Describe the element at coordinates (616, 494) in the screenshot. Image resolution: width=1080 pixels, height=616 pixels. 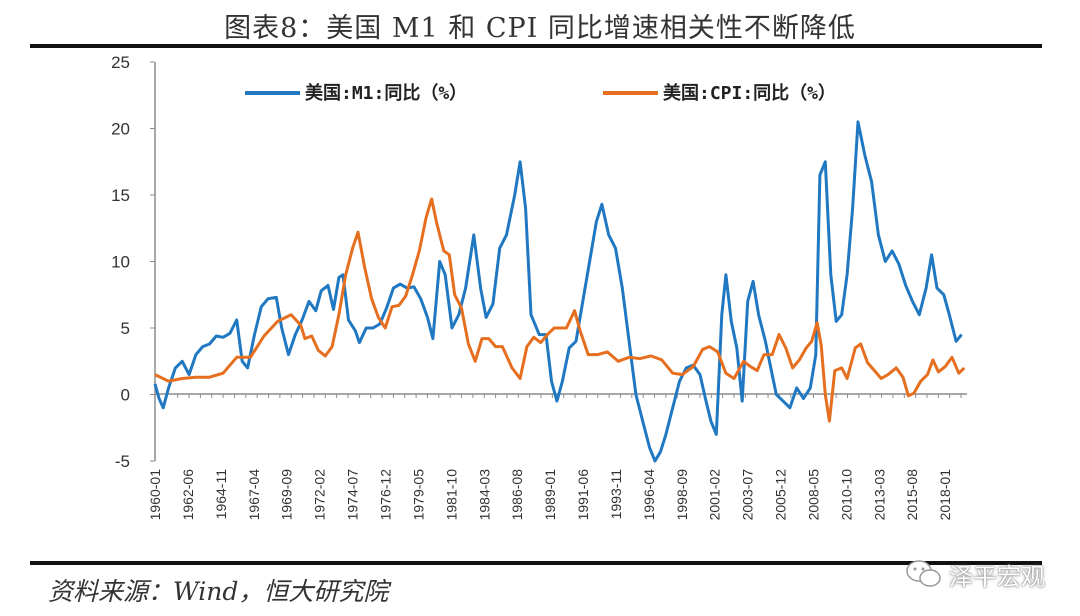
I see `x-tick-label: 1993-11` at that location.